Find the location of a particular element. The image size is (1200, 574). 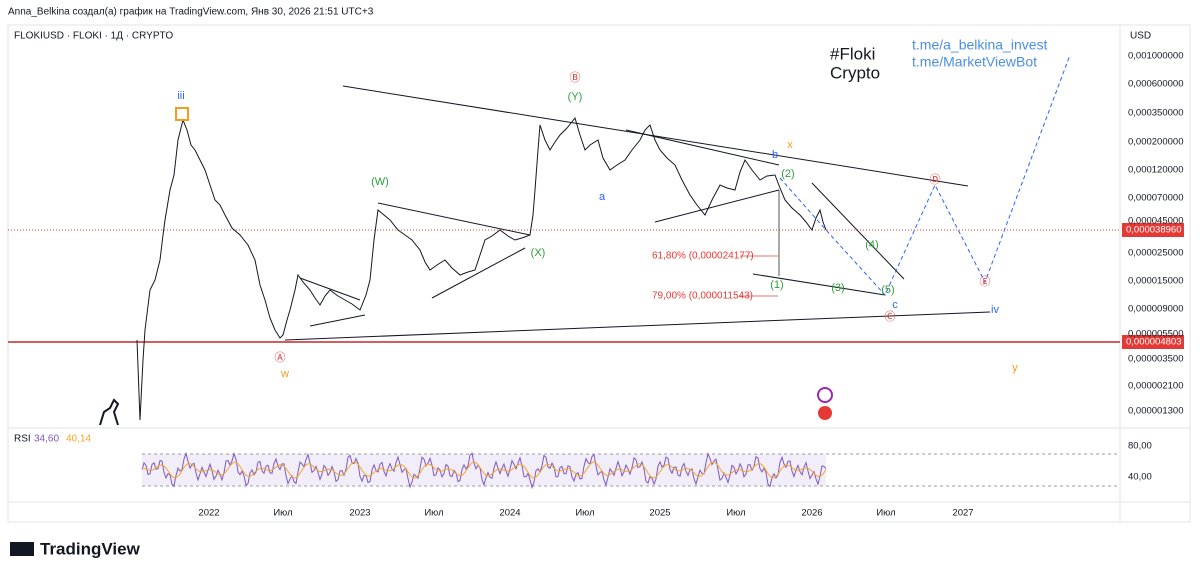

wave-label: iv is located at coordinates (995, 310).